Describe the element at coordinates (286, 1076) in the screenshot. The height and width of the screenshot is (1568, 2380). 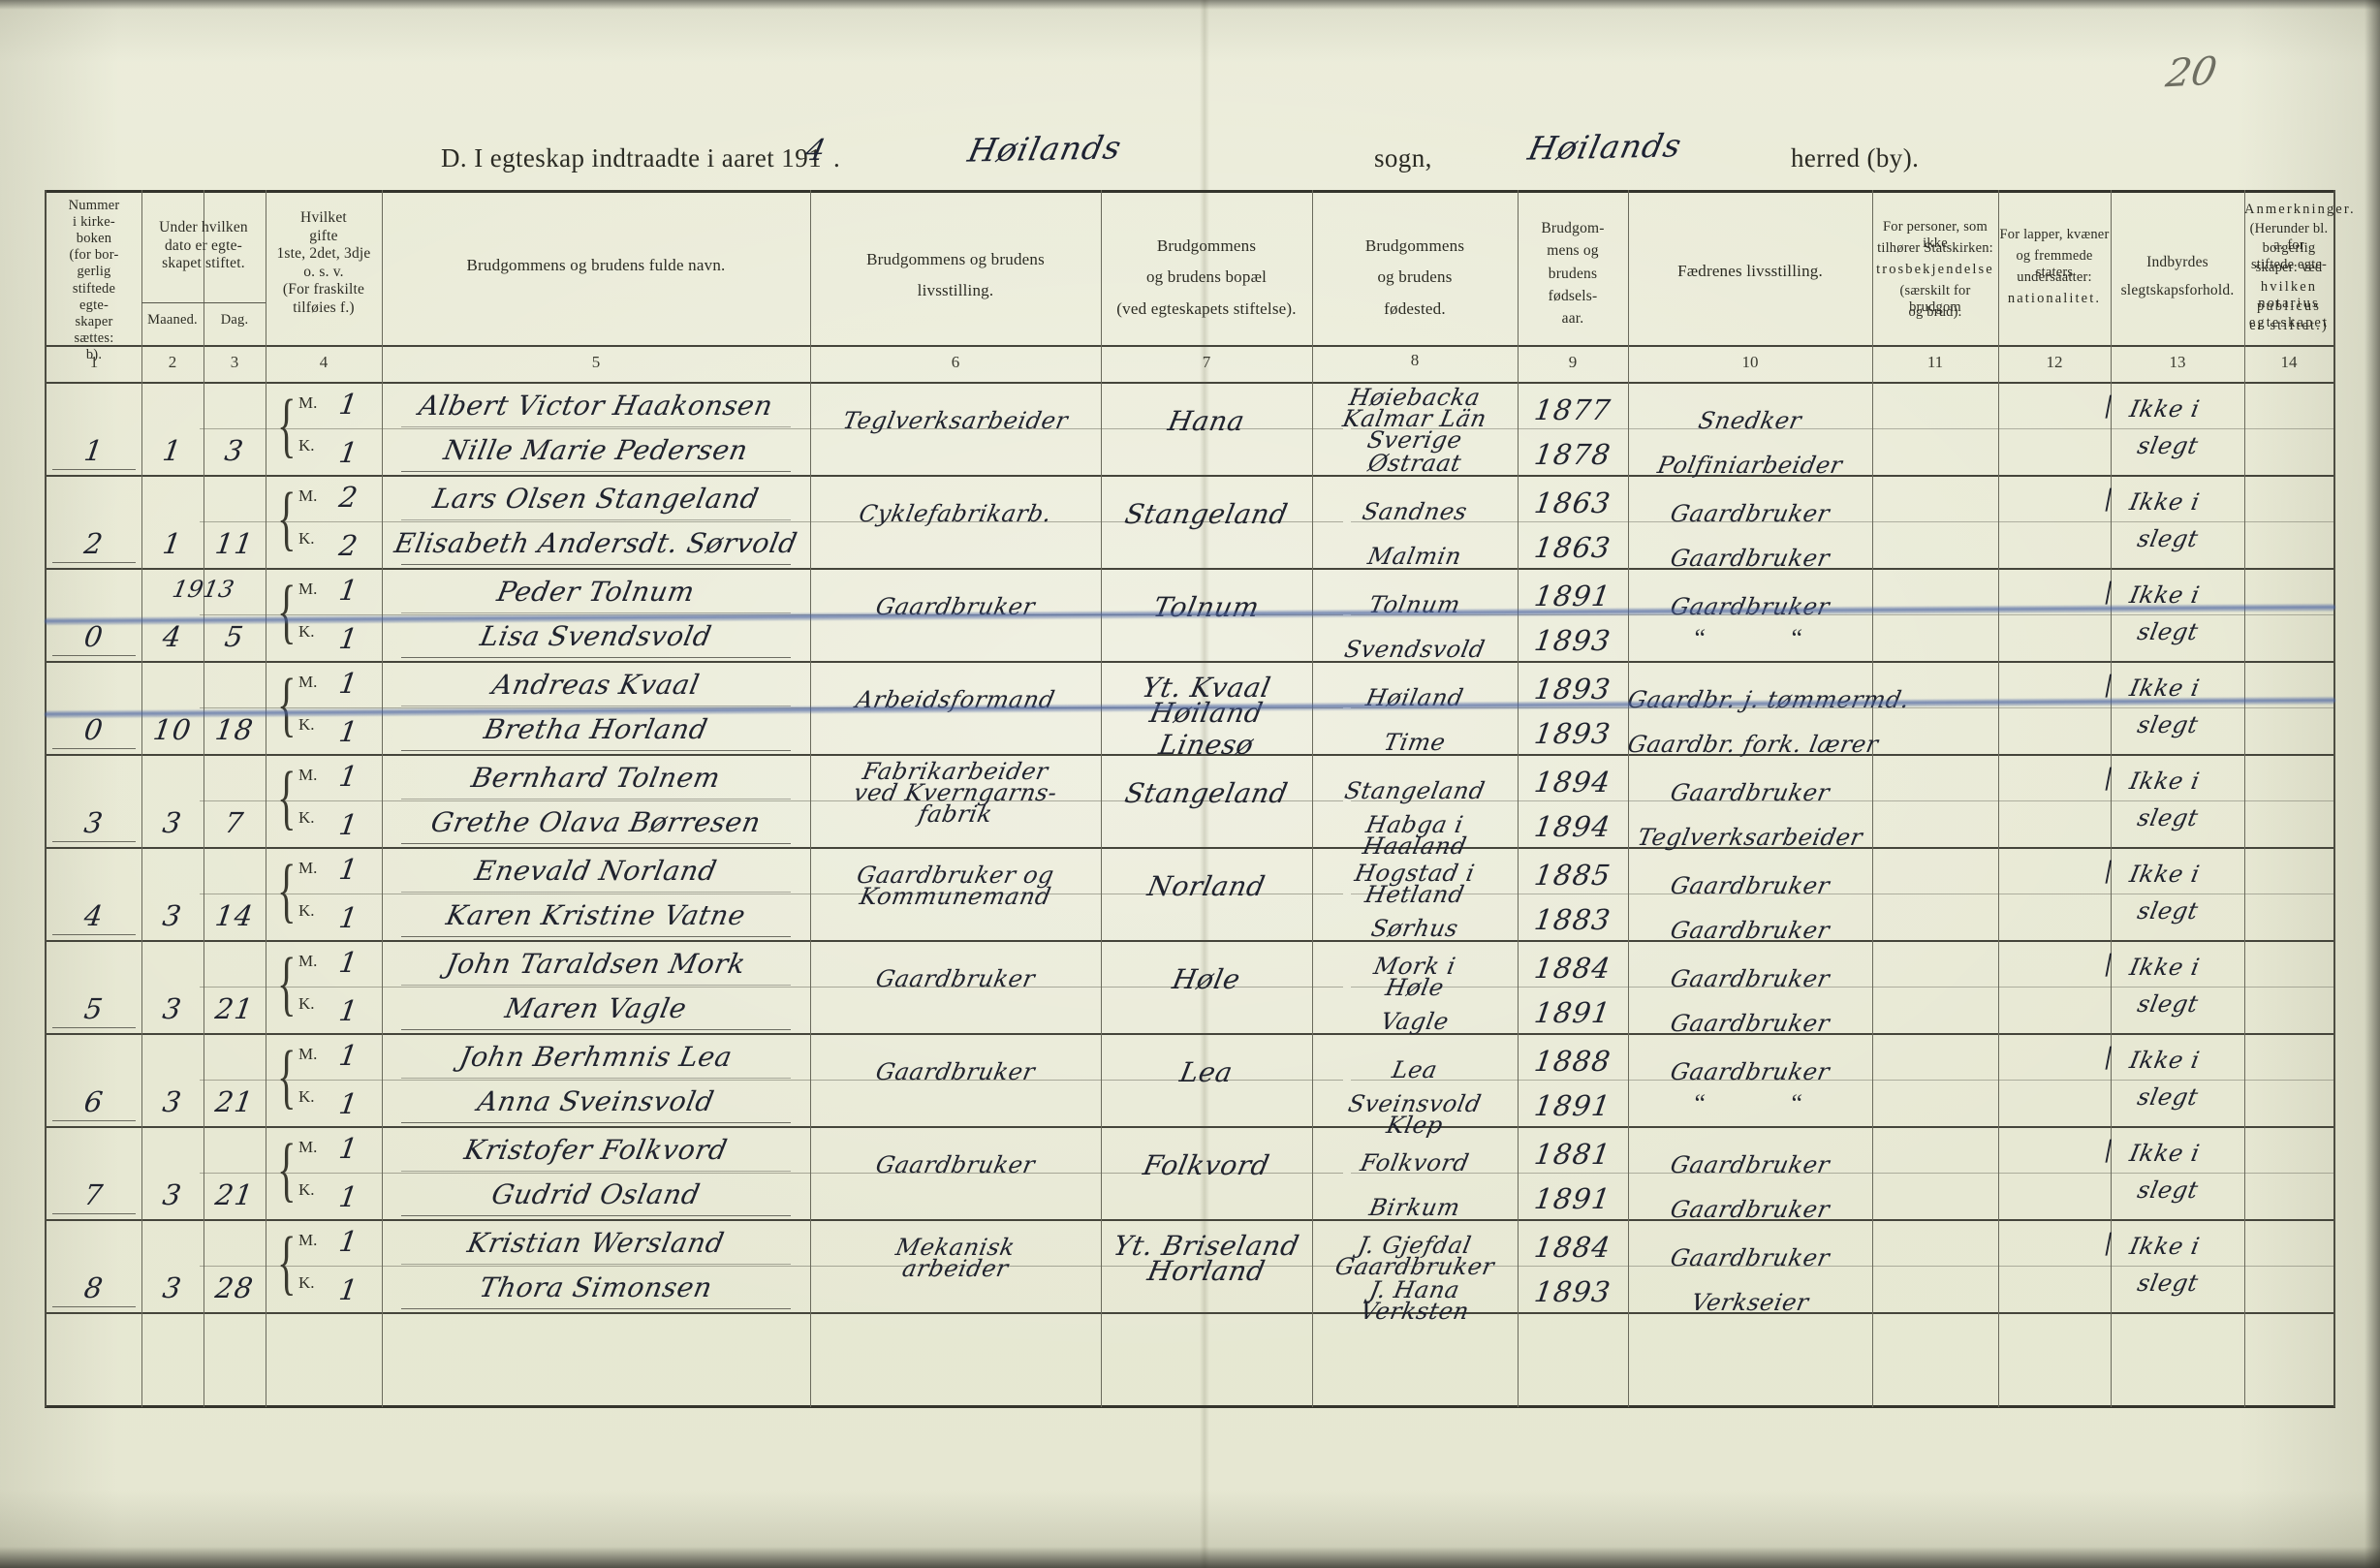
I see `entry-brace-8: {` at that location.